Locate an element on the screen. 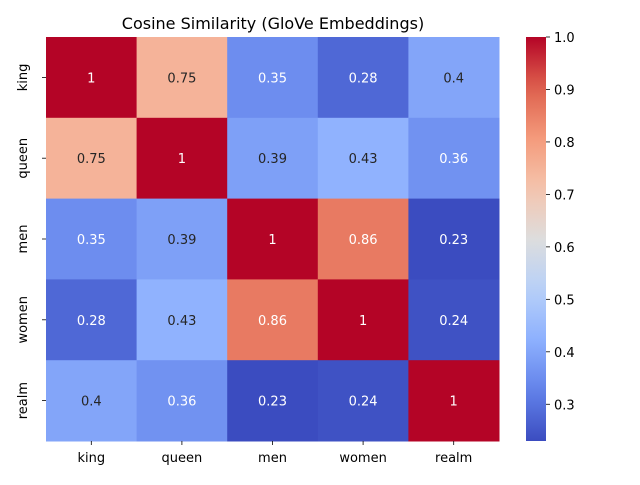 This screenshot has width=640, height=485. colorbar-tick-label: 0.6 is located at coordinates (564, 248).